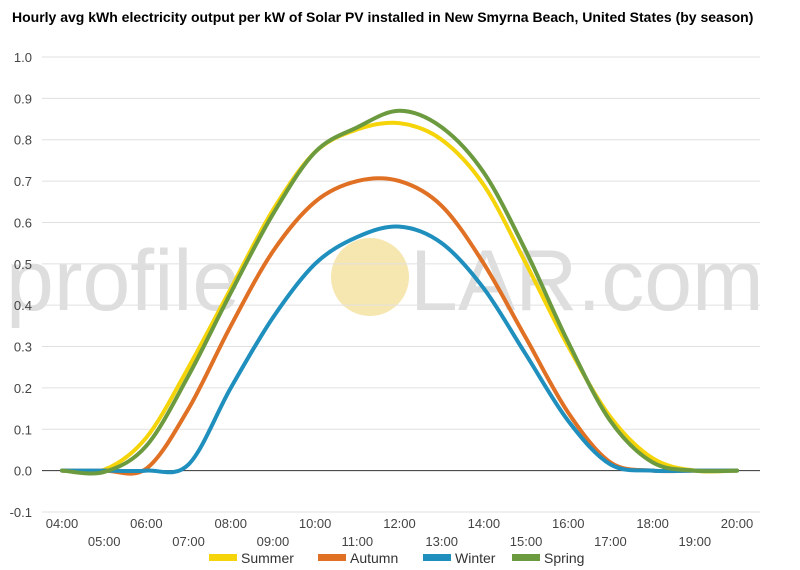 The height and width of the screenshot is (570, 800). Describe the element at coordinates (315, 523) in the screenshot. I see `x-tick-label: 10:00` at that location.